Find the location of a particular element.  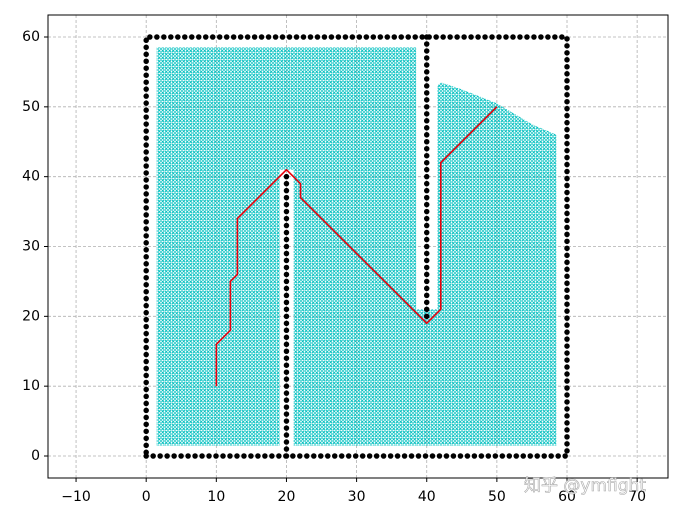

x-tick-label: 50 is located at coordinates (497, 497).